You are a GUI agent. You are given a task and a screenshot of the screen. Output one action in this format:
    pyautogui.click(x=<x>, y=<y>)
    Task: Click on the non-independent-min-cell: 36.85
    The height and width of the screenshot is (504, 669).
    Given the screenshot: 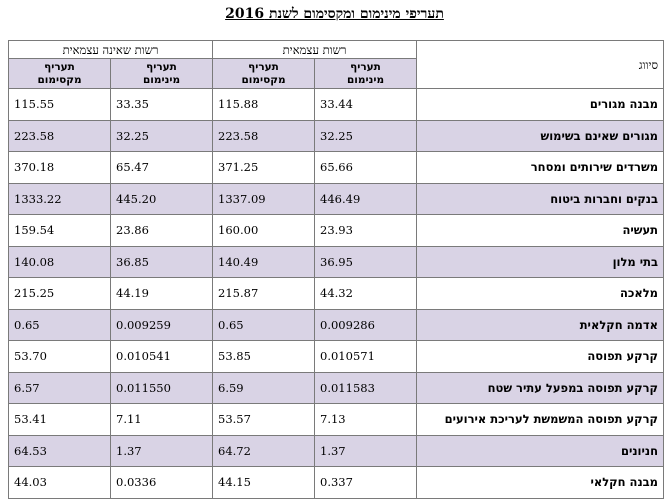 What is the action you would take?
    pyautogui.click(x=162, y=261)
    